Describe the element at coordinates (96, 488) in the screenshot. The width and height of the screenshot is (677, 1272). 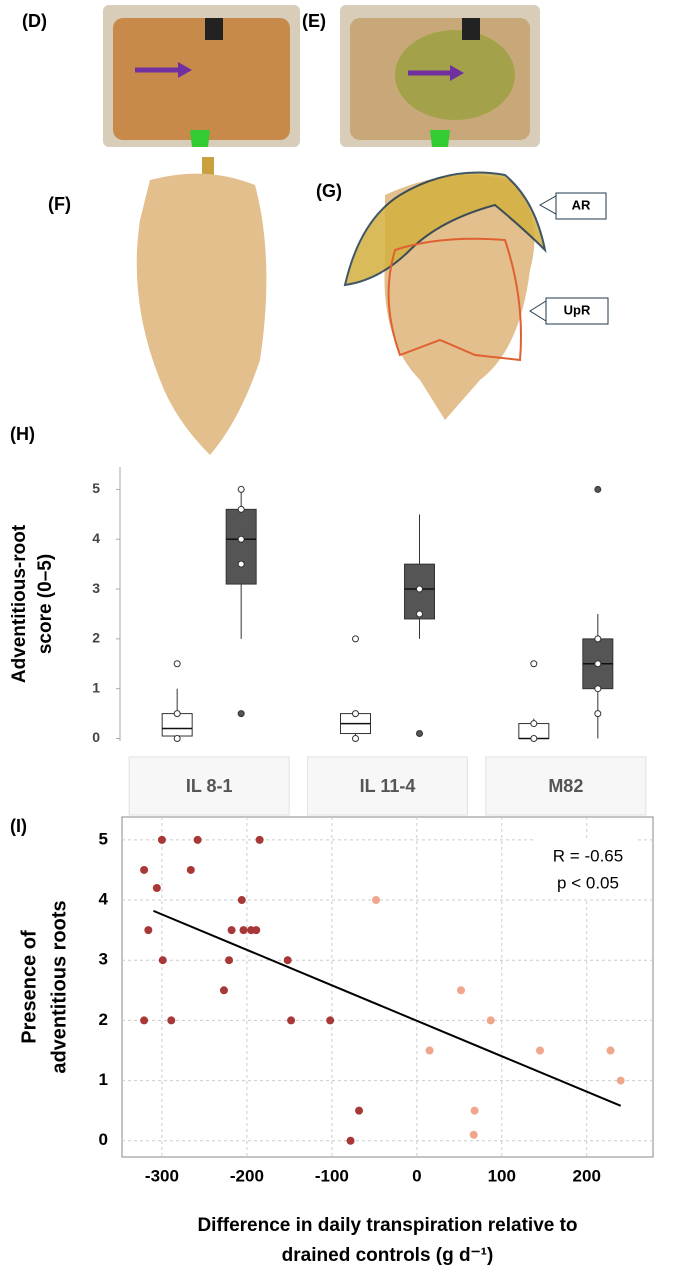
I see `y-tick-label: 5` at that location.